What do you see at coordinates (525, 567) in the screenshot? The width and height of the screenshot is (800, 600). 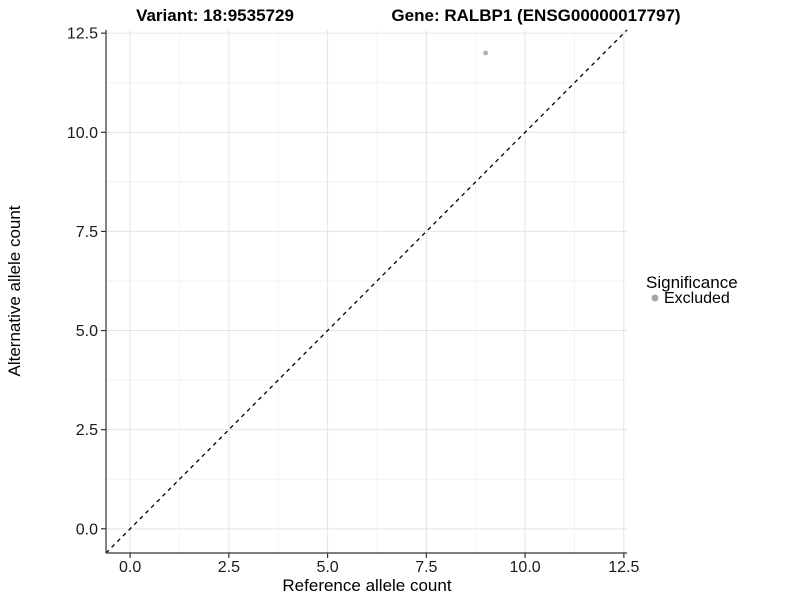 I see `x-tick-label: 10.0` at bounding box center [525, 567].